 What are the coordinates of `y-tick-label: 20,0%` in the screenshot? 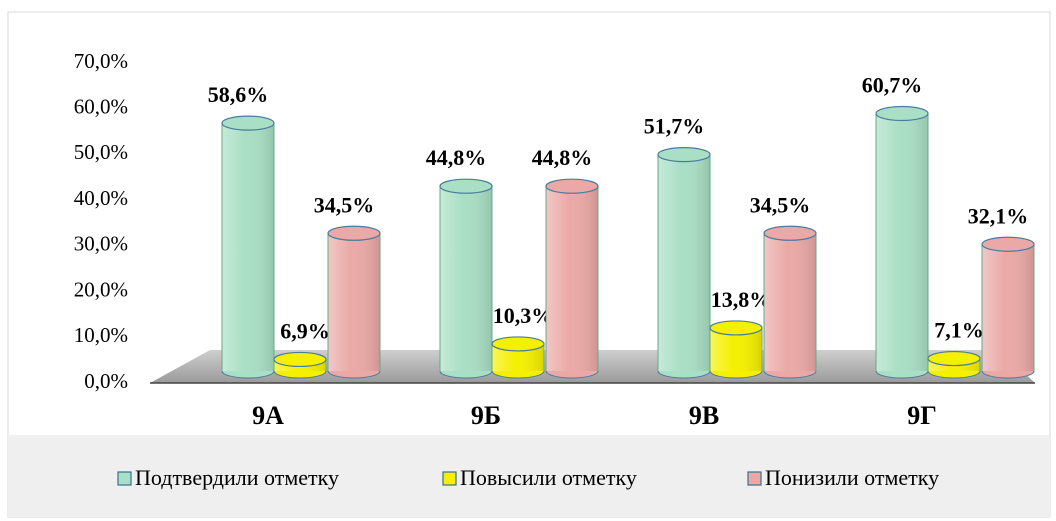 It's located at (101, 289).